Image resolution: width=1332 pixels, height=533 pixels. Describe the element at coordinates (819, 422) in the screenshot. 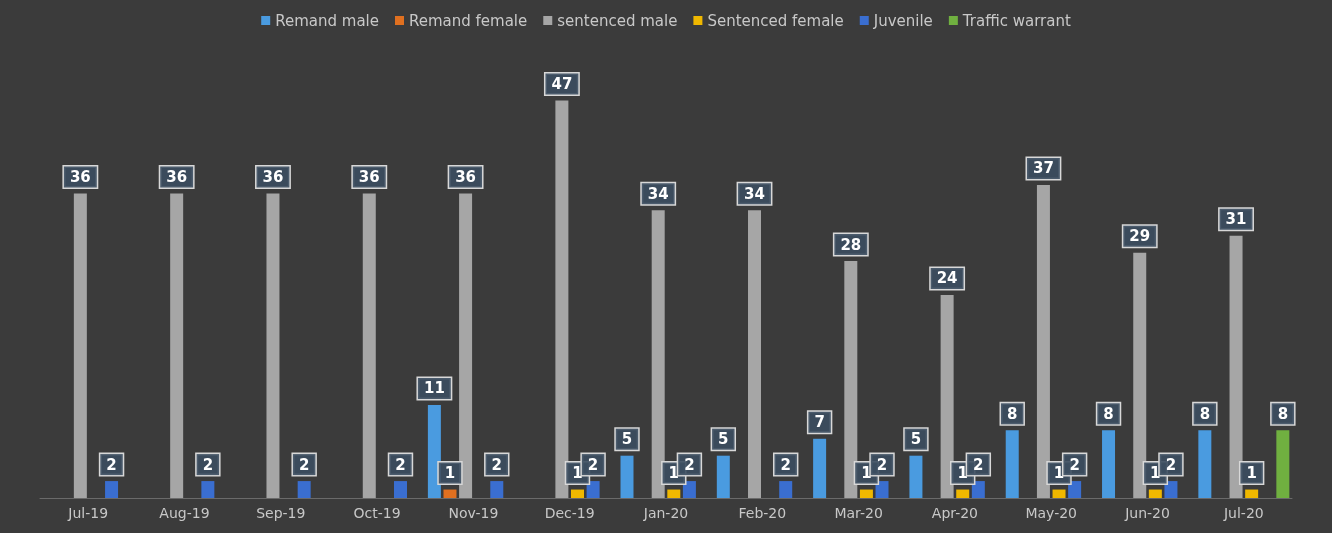

I see `data-label: 7` at that location.